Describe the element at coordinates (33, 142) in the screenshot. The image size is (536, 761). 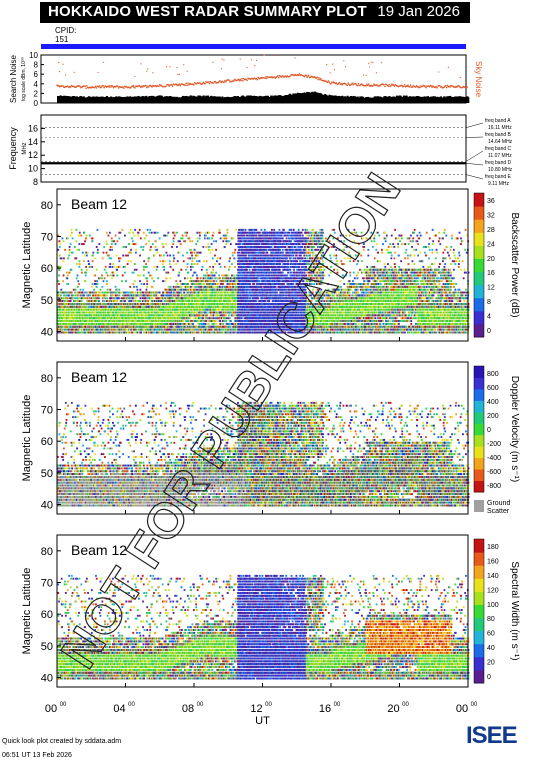
I see `frequency-ytick-label: 14` at that location.